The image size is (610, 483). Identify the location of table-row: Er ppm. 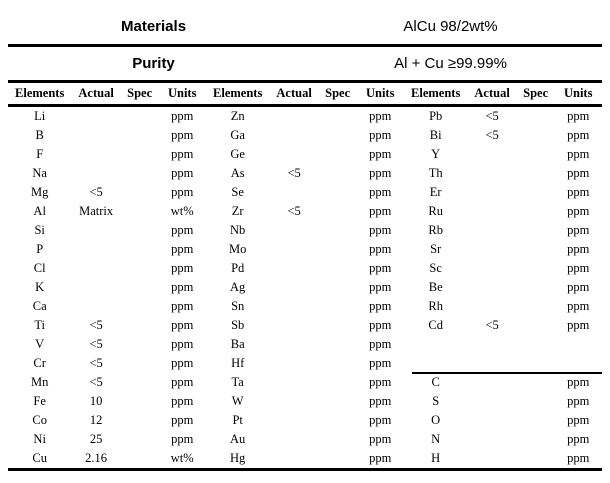
(503, 192).